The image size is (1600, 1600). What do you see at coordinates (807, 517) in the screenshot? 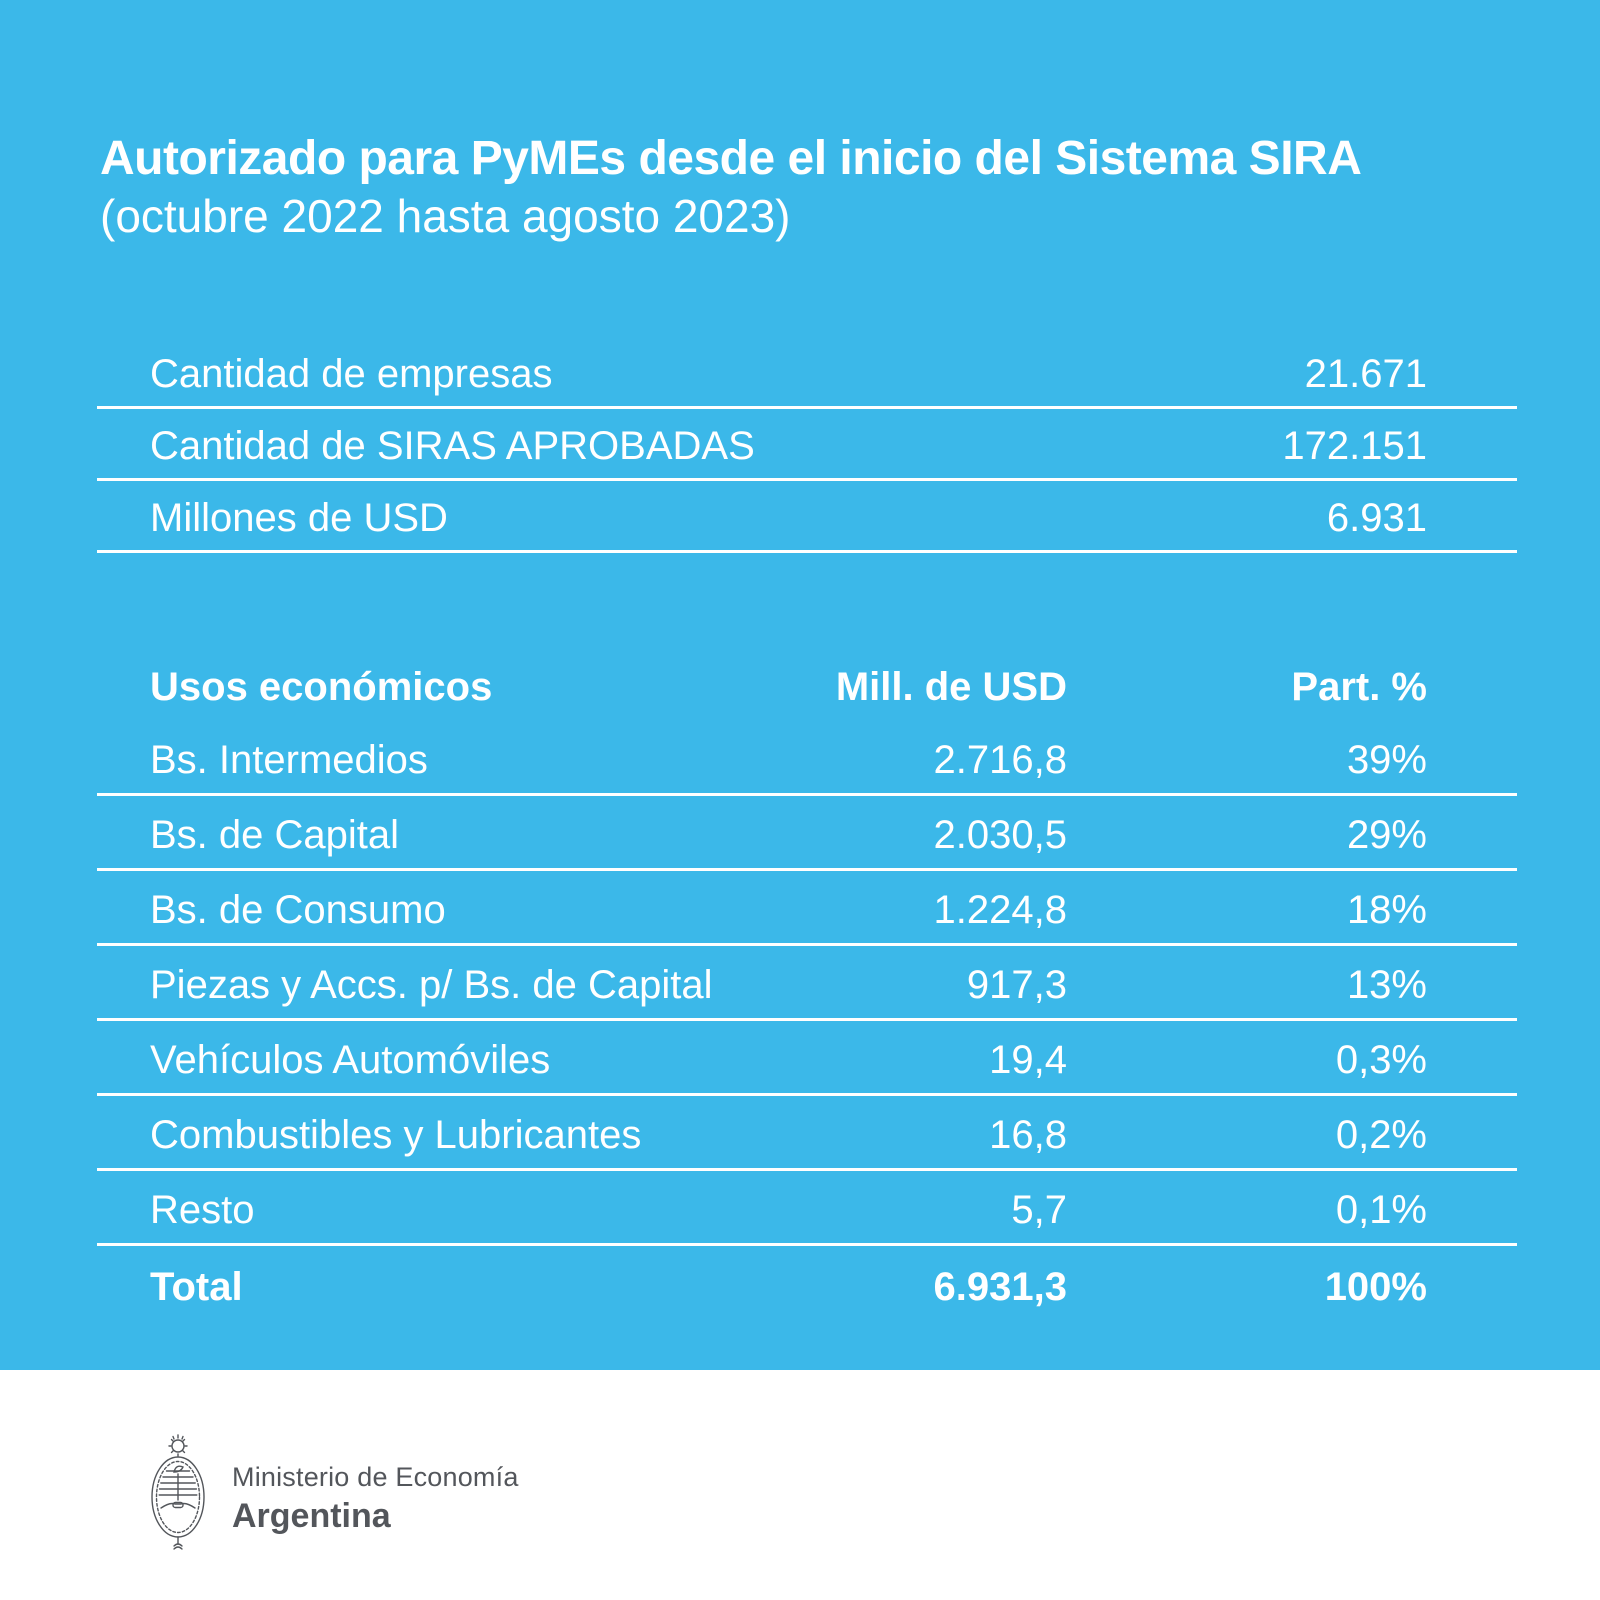
I see `table-row: Millones de USD 6.931` at bounding box center [807, 517].